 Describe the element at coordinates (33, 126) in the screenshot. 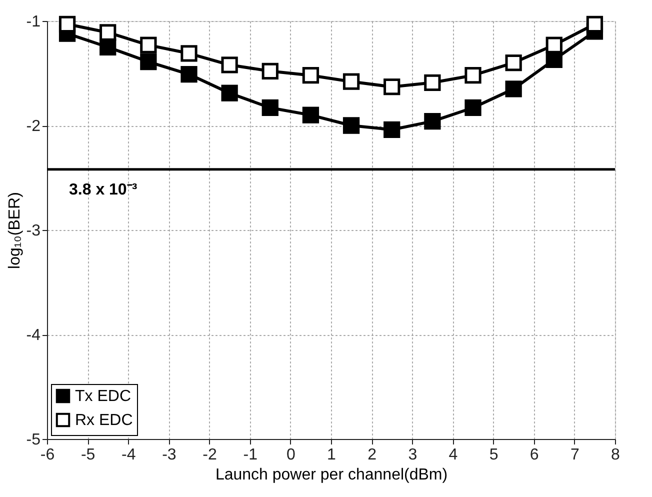

I see `y-tick-label: -2` at that location.